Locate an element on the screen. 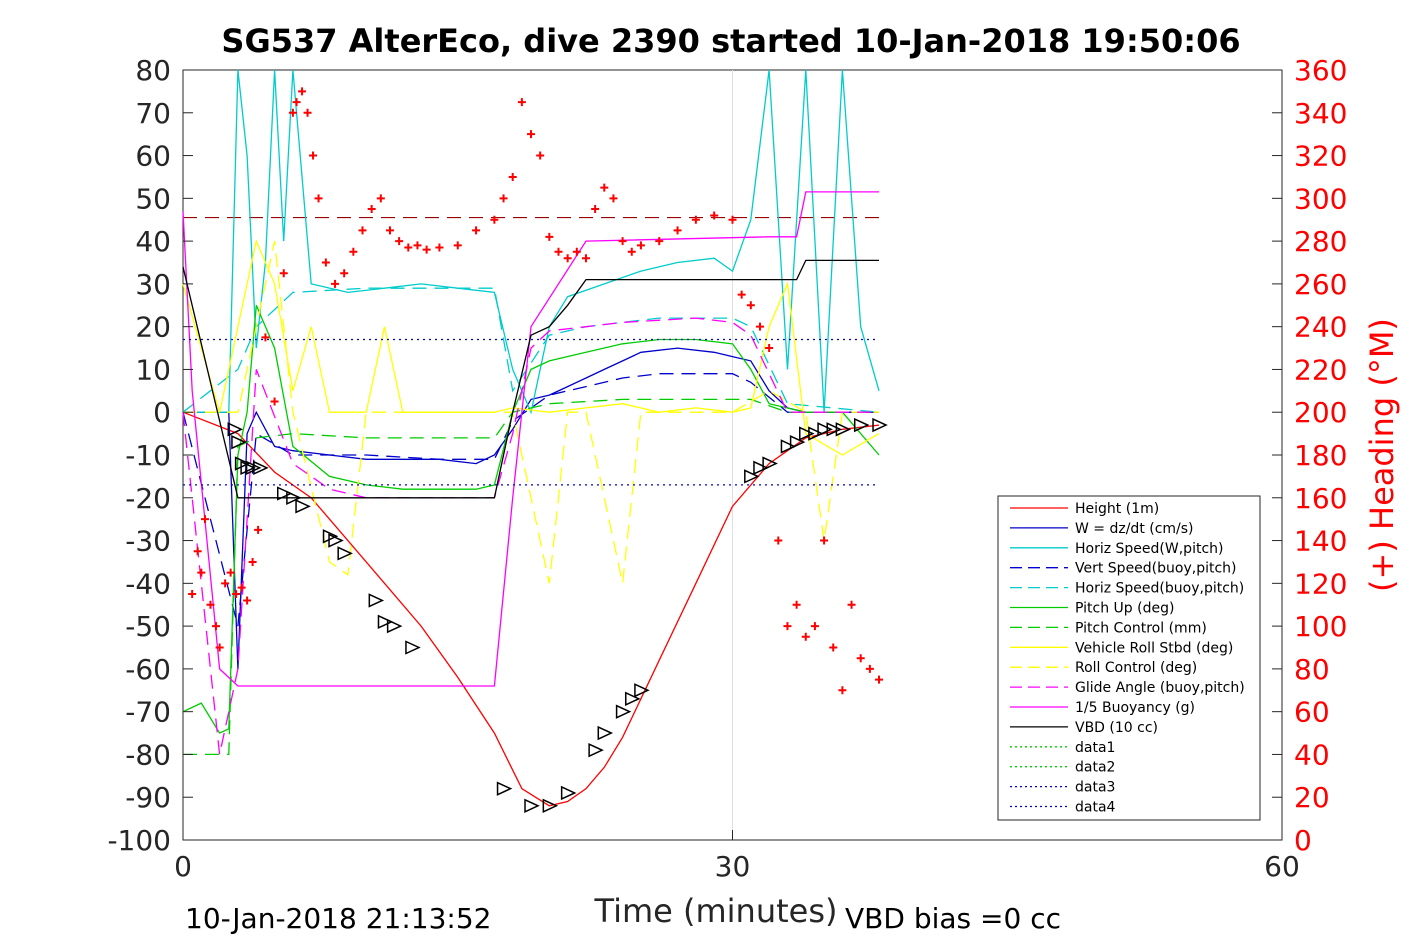 This screenshot has height=945, width=1417. y-right-tick-label-10: 200 is located at coordinates (1320, 412).